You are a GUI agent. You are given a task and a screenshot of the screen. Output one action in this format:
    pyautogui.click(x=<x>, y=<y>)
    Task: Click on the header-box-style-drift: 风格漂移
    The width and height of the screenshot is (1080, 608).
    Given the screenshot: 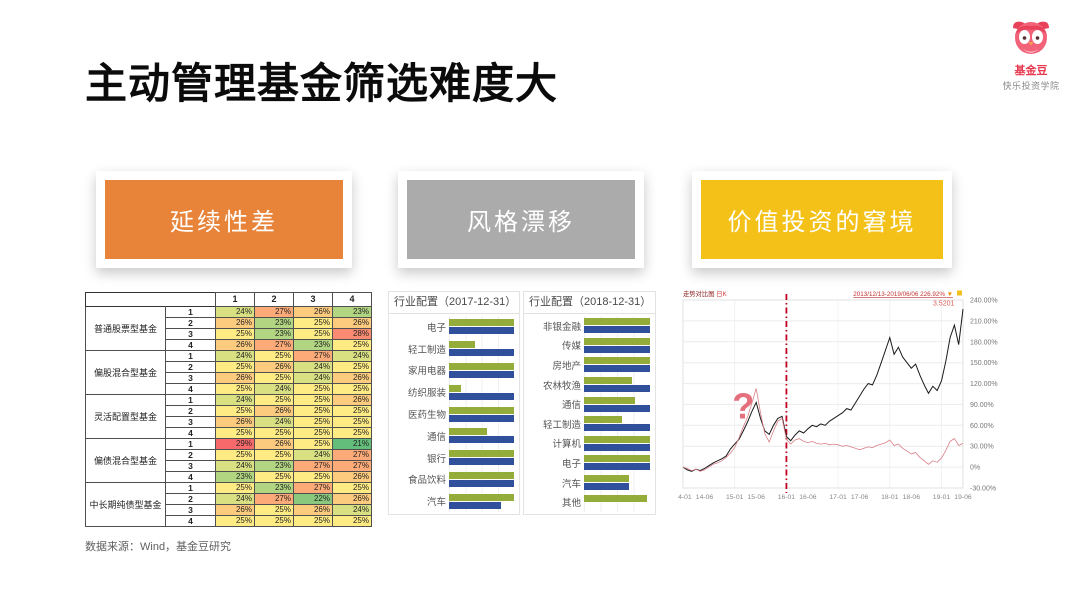 What is the action you would take?
    pyautogui.click(x=521, y=219)
    